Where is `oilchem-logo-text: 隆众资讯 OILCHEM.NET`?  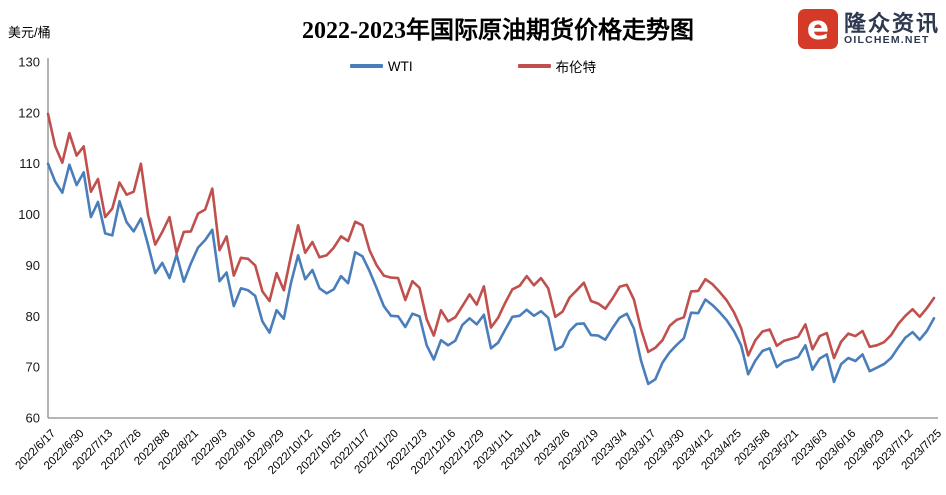
oilchem-logo-text: 隆众资讯 OILCHEM.NET is located at coordinates (892, 29).